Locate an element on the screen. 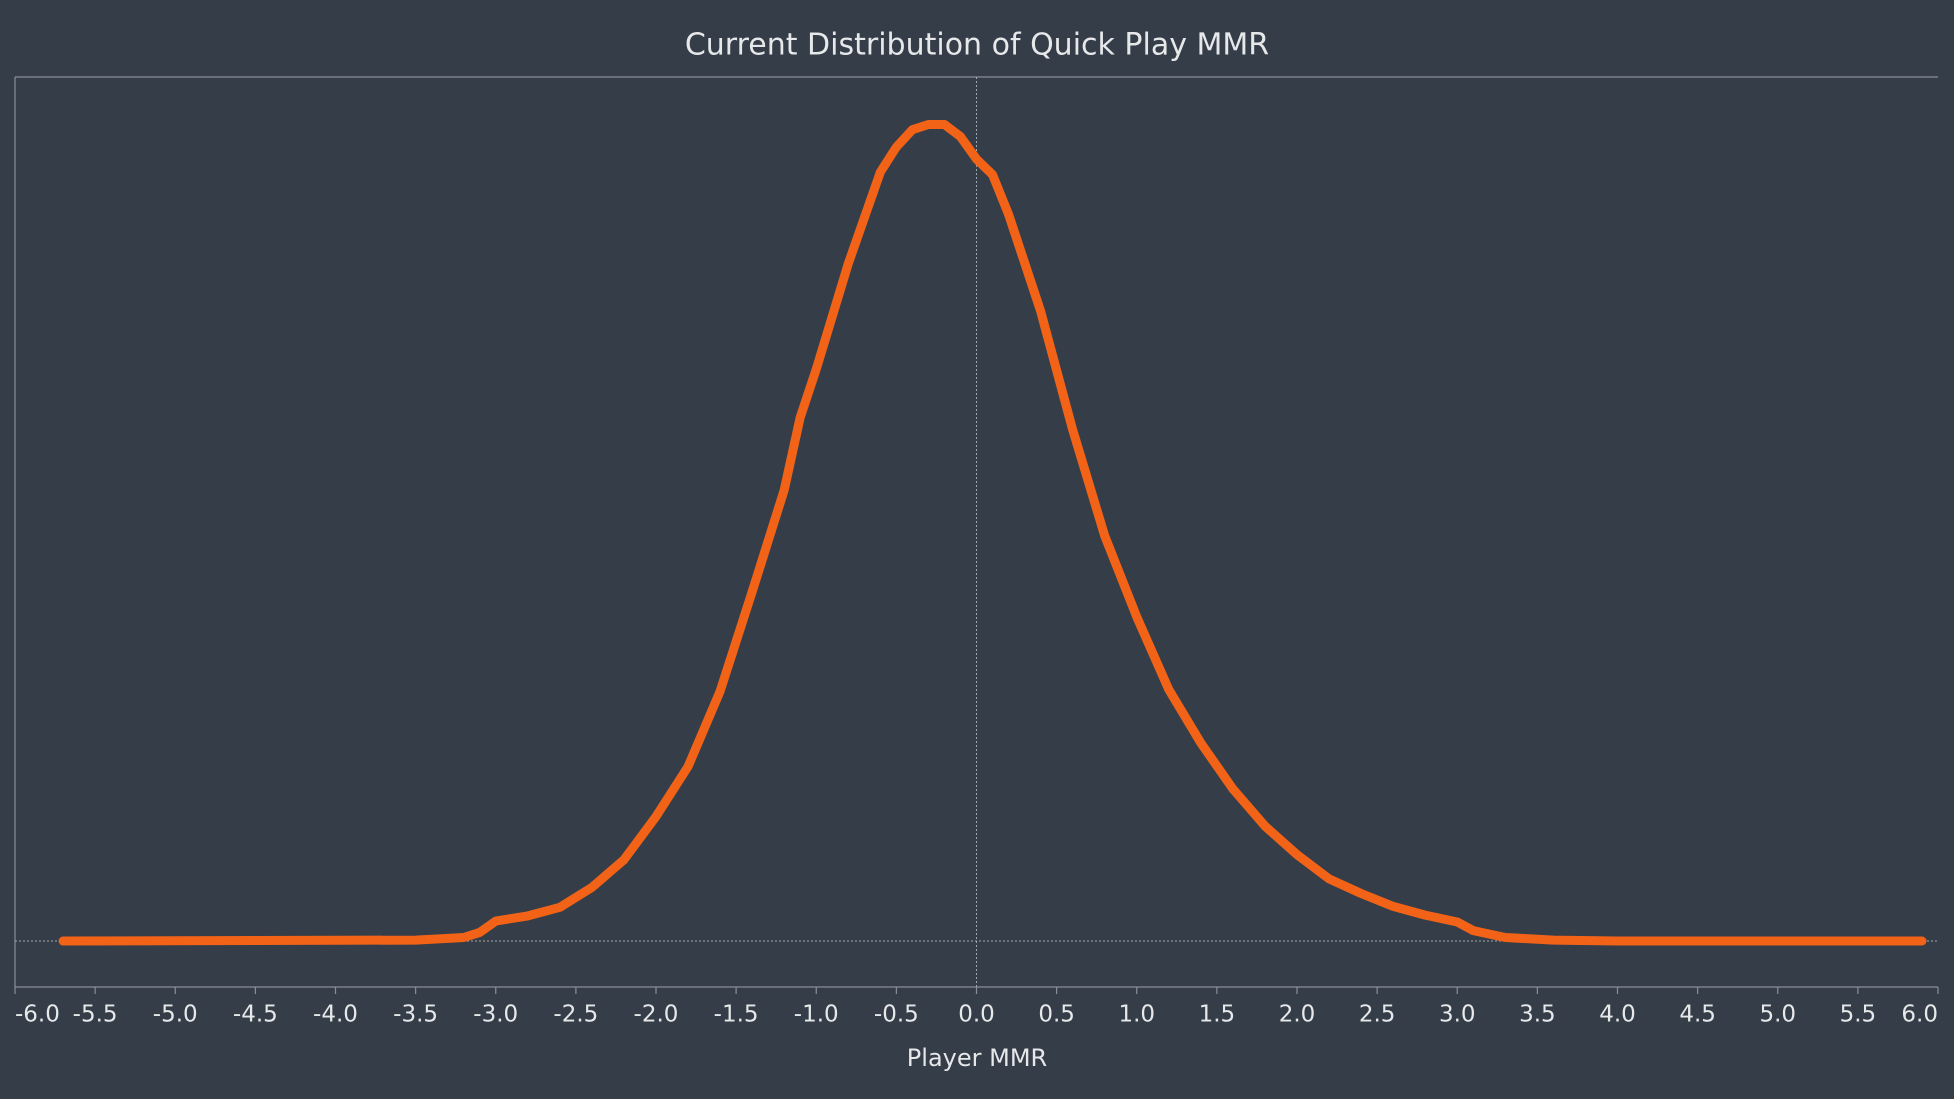 Image resolution: width=1954 pixels, height=1099 pixels. x-tick-label: -1.0 is located at coordinates (816, 1015).